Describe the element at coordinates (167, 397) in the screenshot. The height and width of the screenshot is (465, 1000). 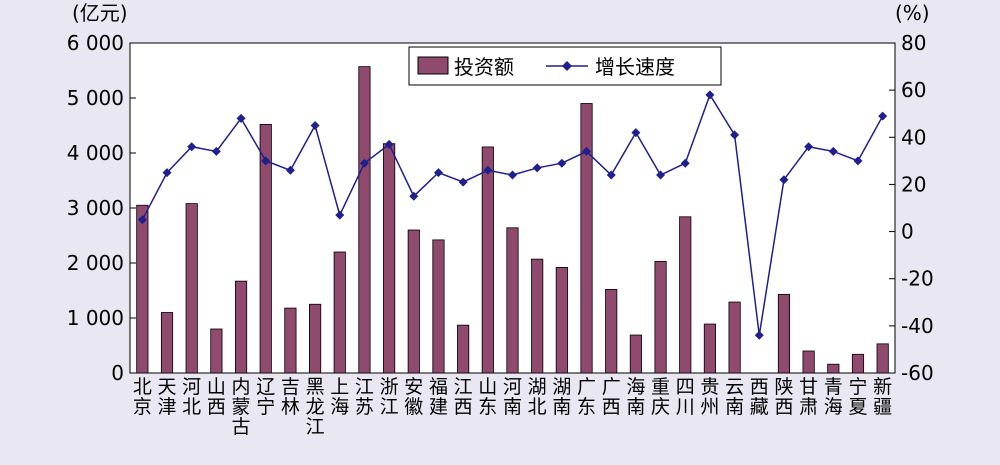
I see `category-label: 天津` at that location.